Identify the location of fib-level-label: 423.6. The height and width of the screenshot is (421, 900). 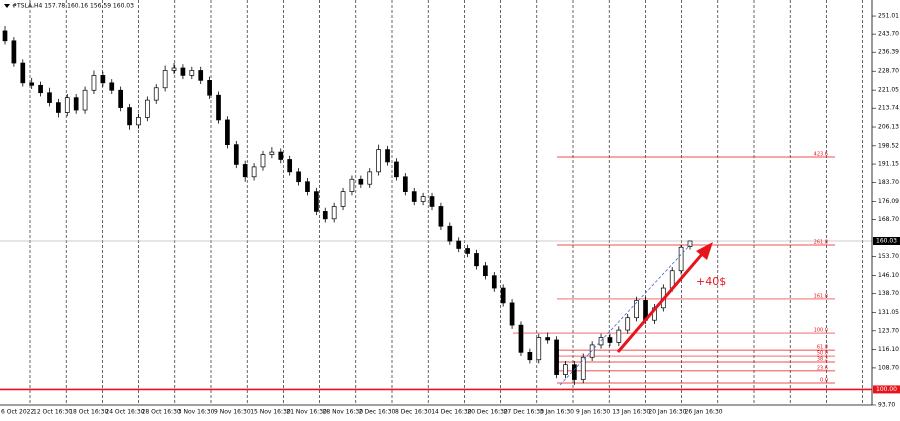
(821, 155).